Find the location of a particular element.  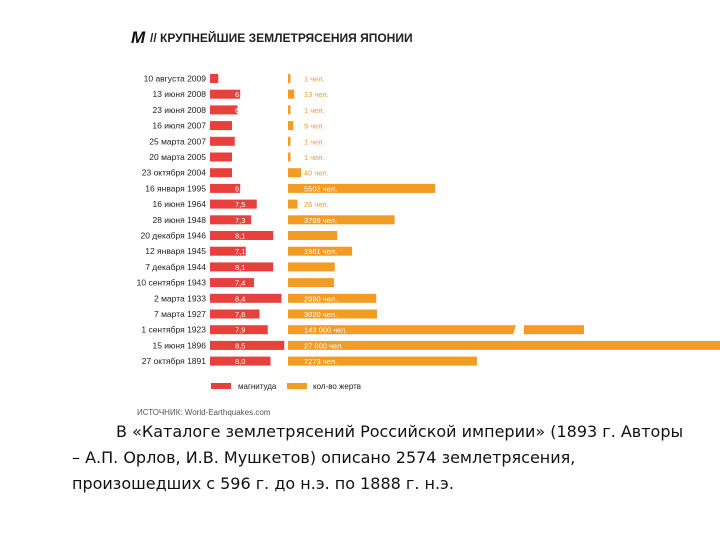

category-label: 15 июня 1896 is located at coordinates (179, 345).